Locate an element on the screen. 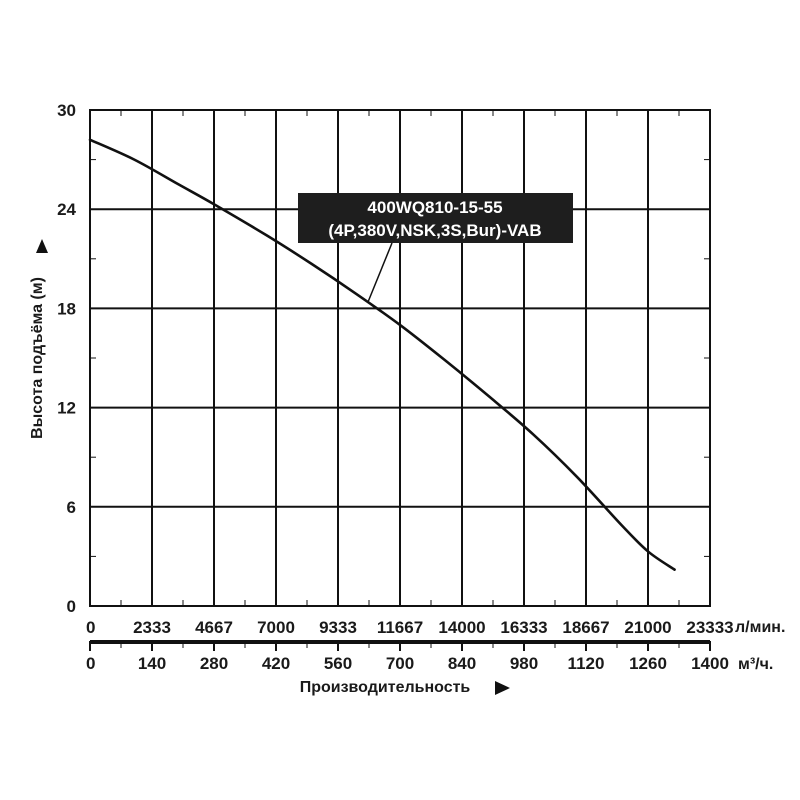 The image size is (800, 800). m3h-axis-tick-label: 140 is located at coordinates (152, 663).